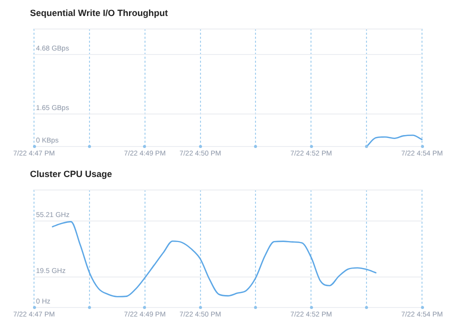 The width and height of the screenshot is (474, 323). What do you see at coordinates (71, 173) in the screenshot?
I see `chart-title: Cluster CPU Usage` at bounding box center [71, 173].